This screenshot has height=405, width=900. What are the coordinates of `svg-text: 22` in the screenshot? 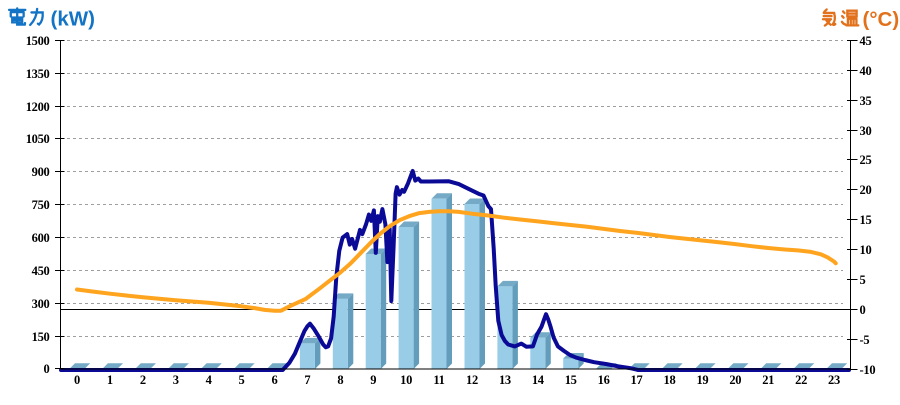 It's located at (801, 380).